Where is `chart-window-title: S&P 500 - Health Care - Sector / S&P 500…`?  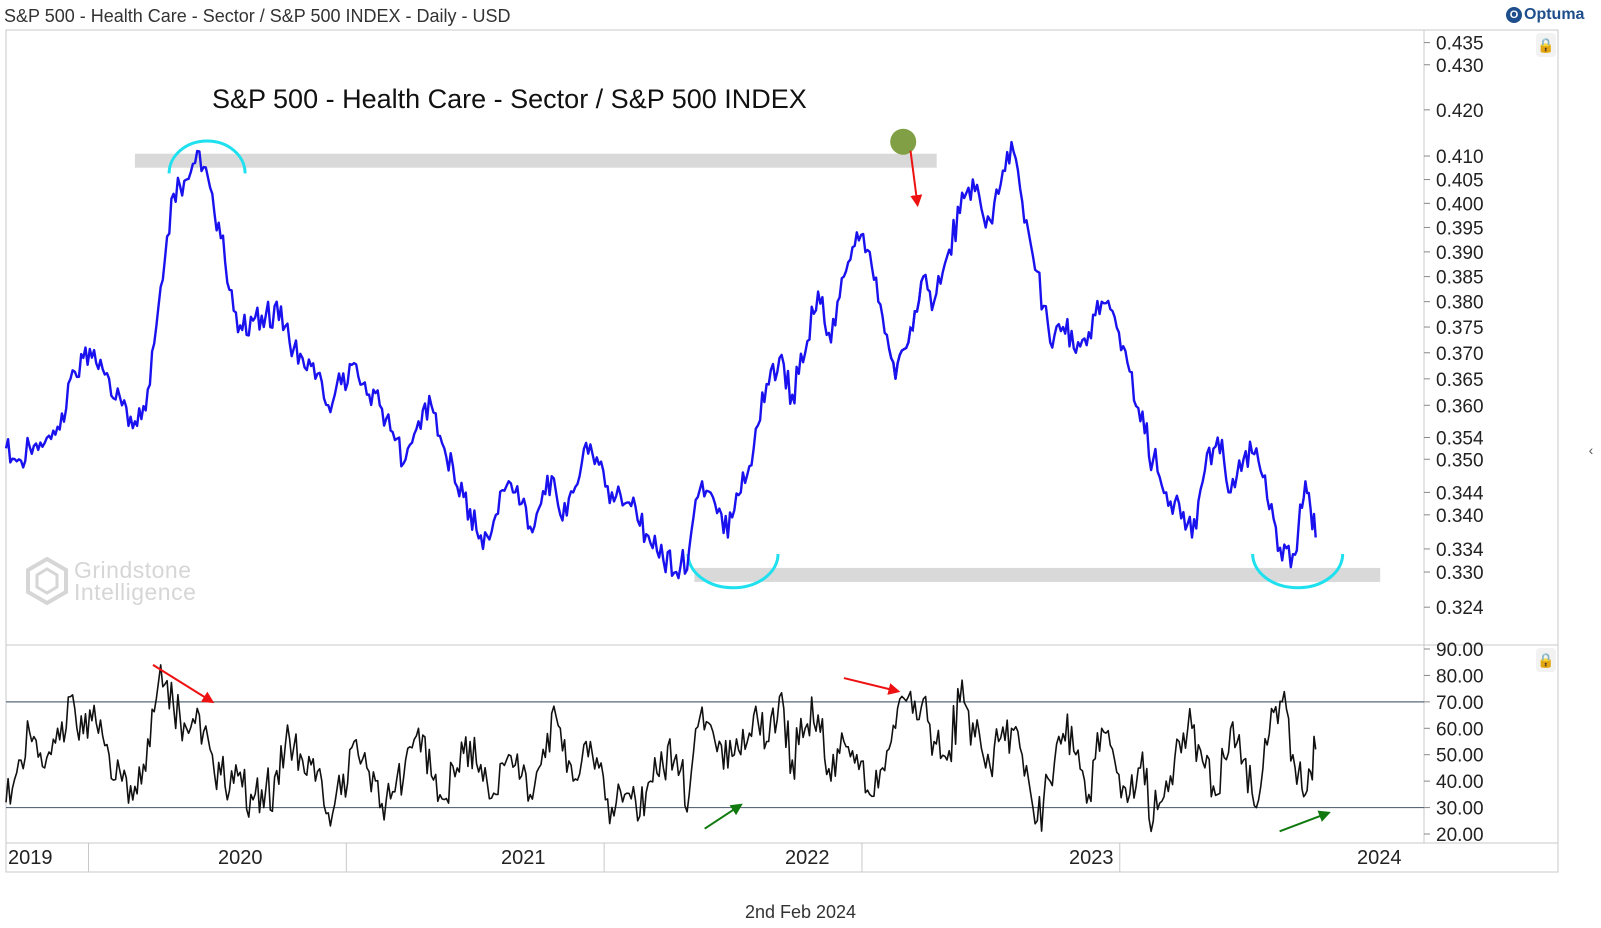
chart-window-title: S&P 500 - Health Care - Sector / S&P 500… is located at coordinates (257, 16).